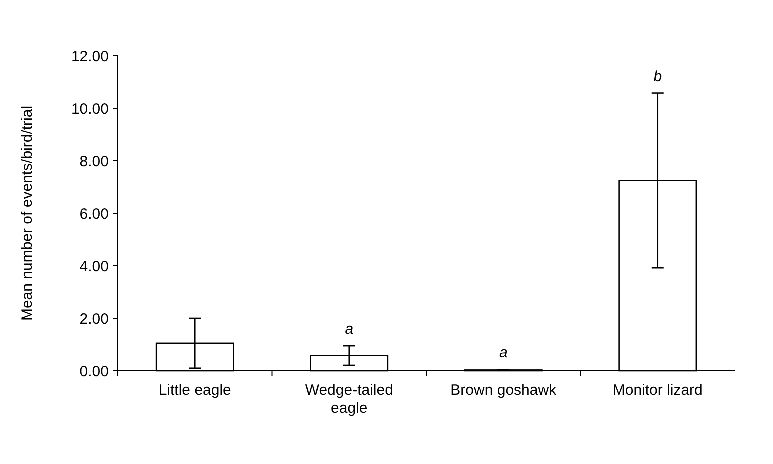 The width and height of the screenshot is (773, 464). I want to click on x-tick-label: Little eagle, so click(195, 390).